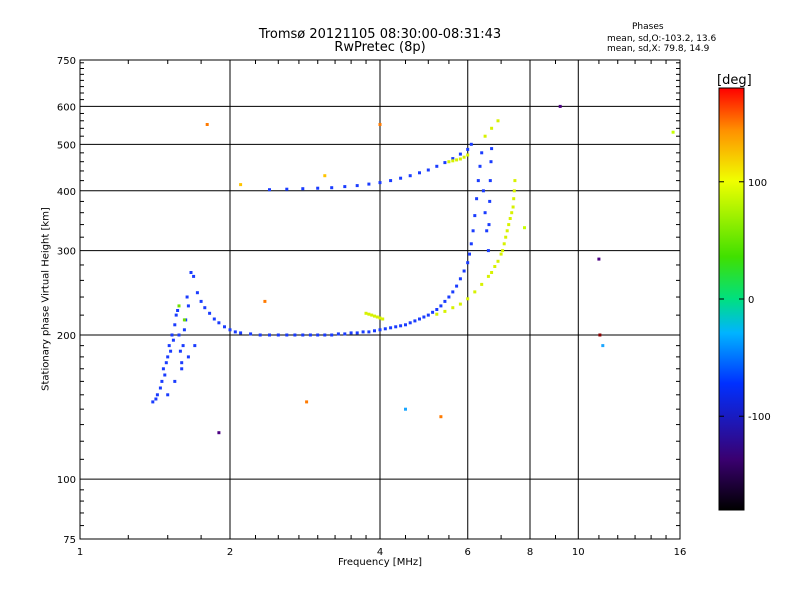 The width and height of the screenshot is (800, 600). I want to click on y-tick-label: 300, so click(66, 252).